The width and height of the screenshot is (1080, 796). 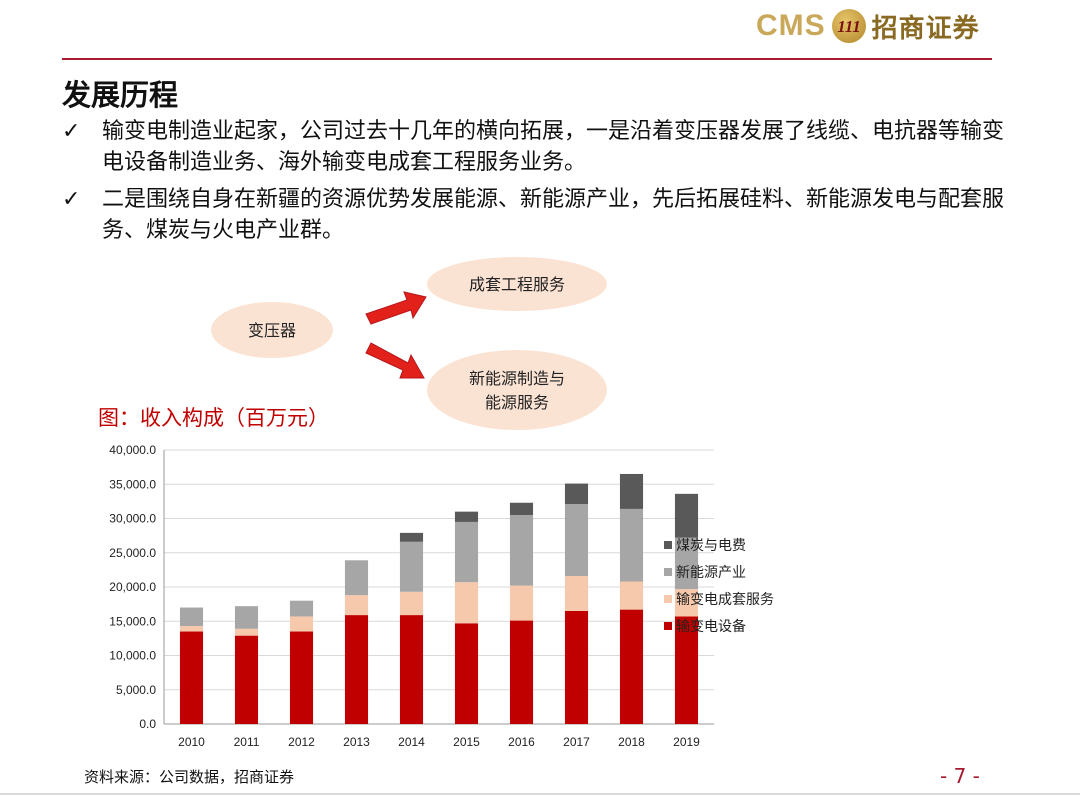 I want to click on x-tick-label: 2012, so click(x=301, y=742).